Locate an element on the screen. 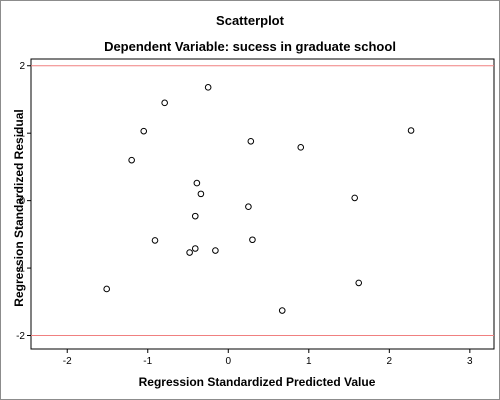 The width and height of the screenshot is (500, 400). y-tick-label: 1 is located at coordinates (22, 134).